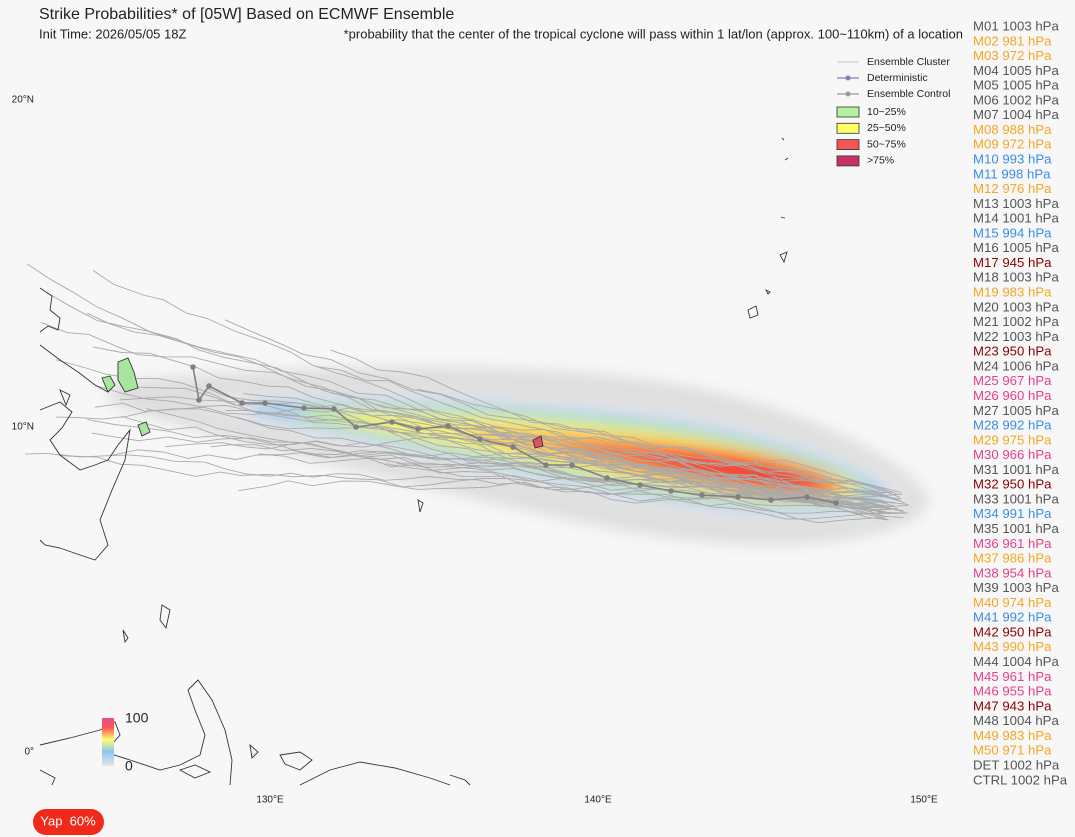 The height and width of the screenshot is (837, 1075). What do you see at coordinates (137, 718) in the screenshot?
I see `colorbar-max: 100` at bounding box center [137, 718].